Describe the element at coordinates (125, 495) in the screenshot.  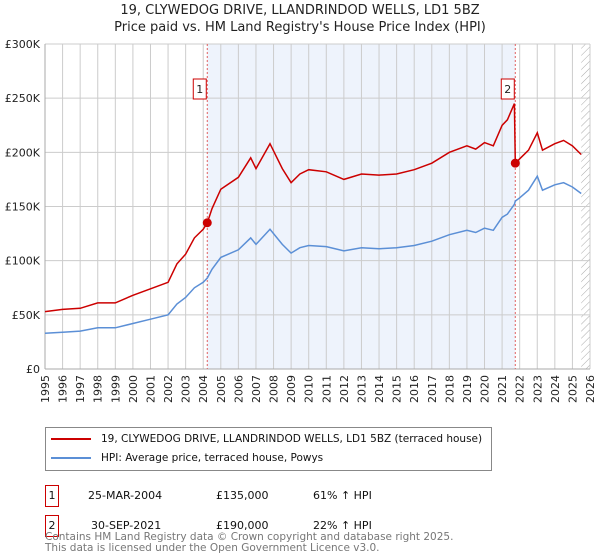
I see `sale-date: 25-MAR-2004` at that location.